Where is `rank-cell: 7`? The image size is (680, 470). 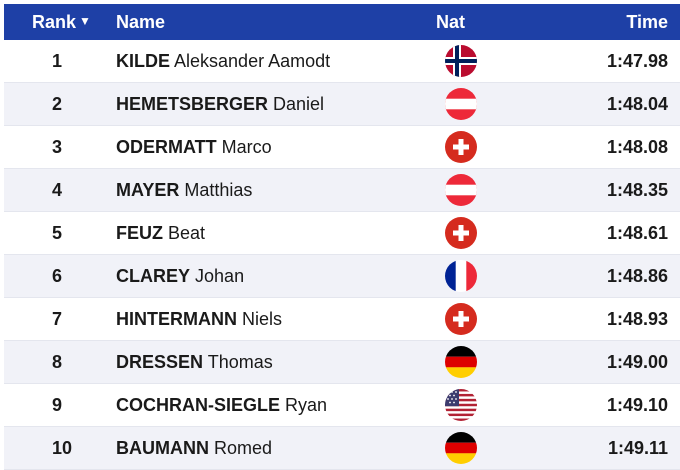 rank-cell: 7 is located at coordinates (58, 319).